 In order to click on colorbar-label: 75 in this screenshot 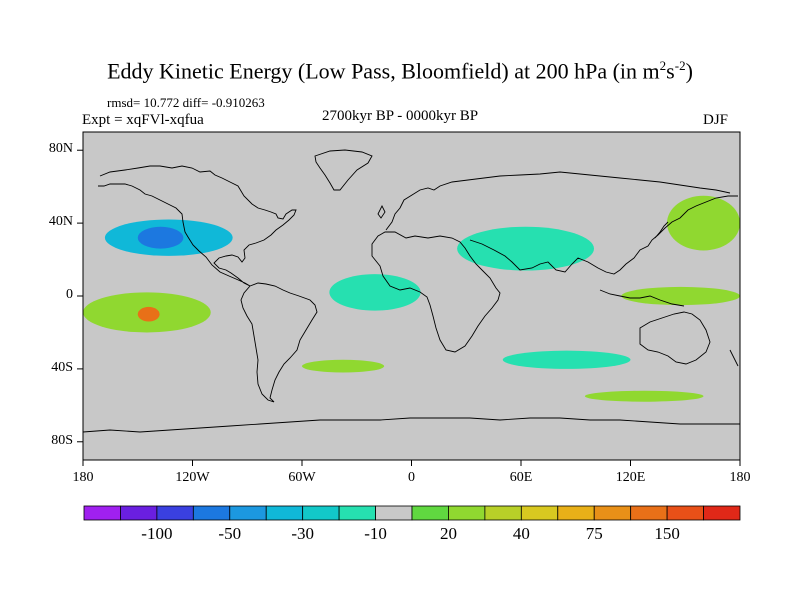, I will do `click(594, 533)`.